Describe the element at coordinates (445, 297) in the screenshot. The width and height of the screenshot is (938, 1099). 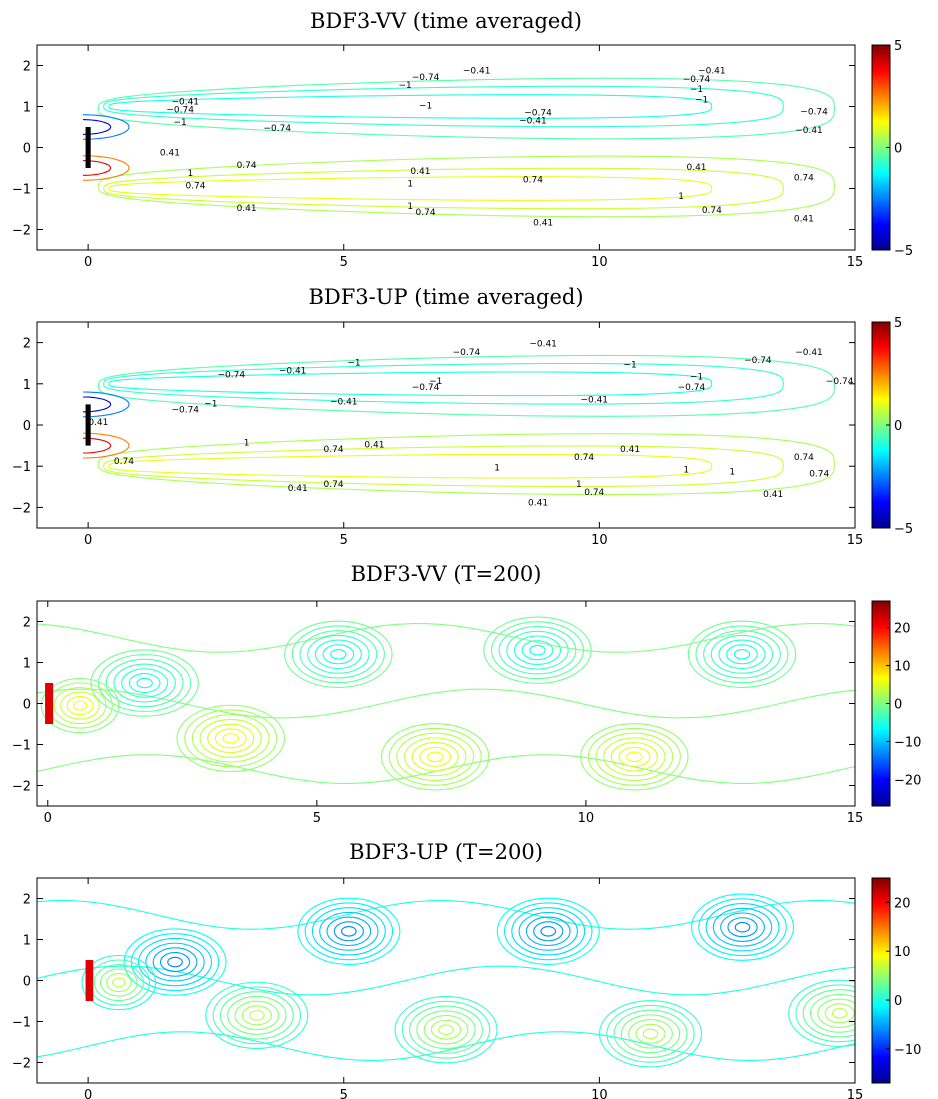
I see `chart-title: BDF3-UP (time averaged)` at that location.